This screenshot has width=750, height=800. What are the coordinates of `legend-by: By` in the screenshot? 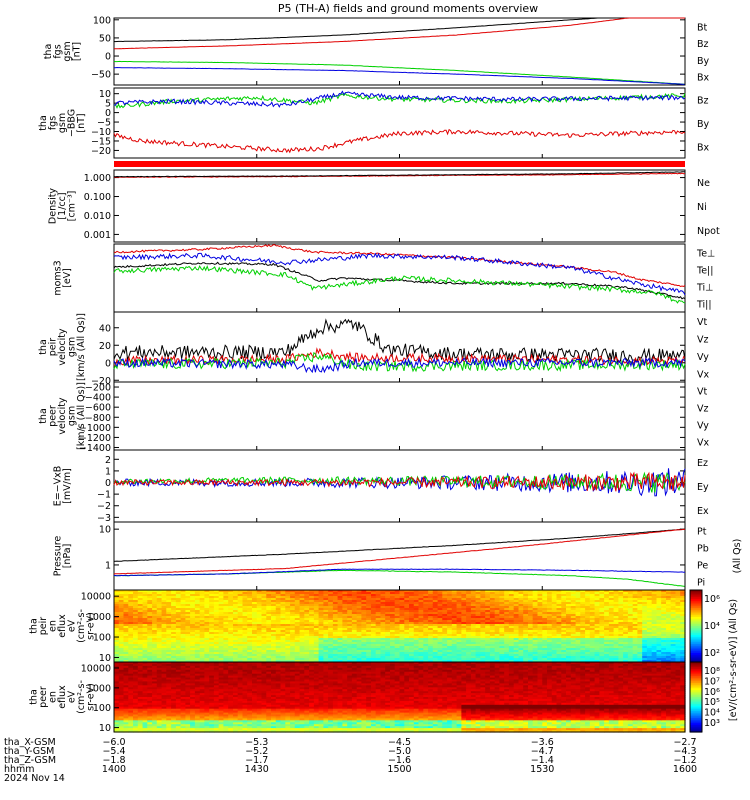 It's located at (703, 124).